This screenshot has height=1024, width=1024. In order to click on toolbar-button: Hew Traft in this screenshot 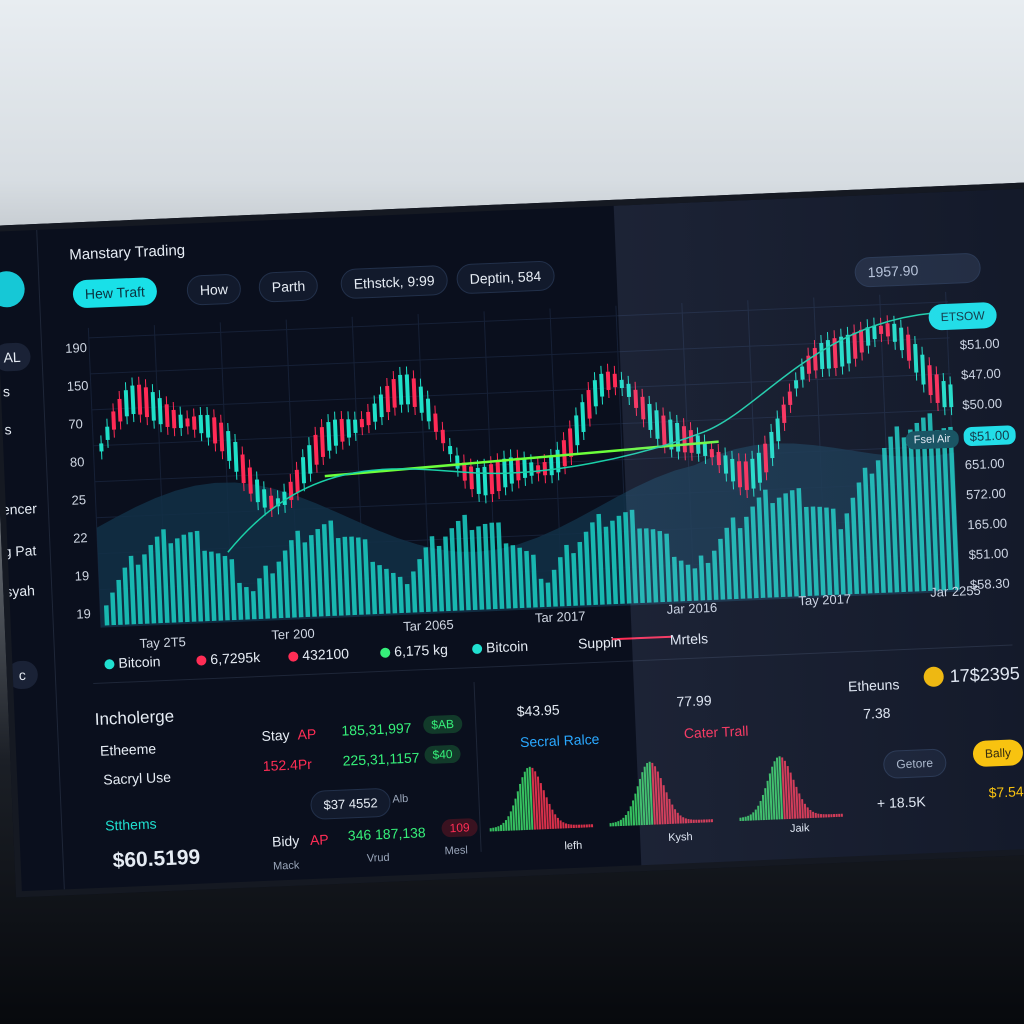, I will do `click(115, 293)`.